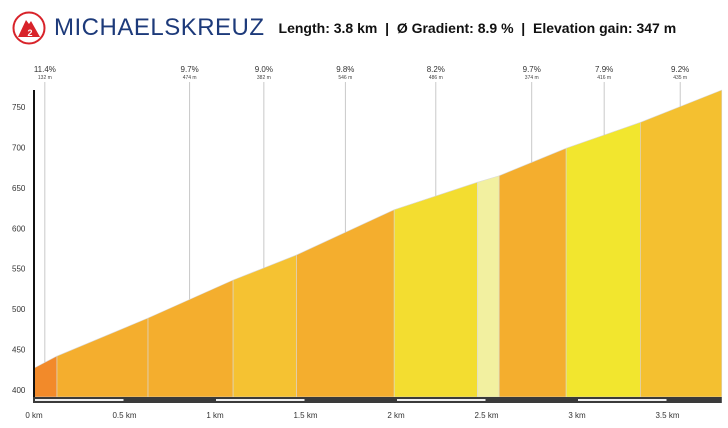 The image size is (728, 428). Describe the element at coordinates (345, 78) in the screenshot. I see `segment-length-label: 546 m` at that location.